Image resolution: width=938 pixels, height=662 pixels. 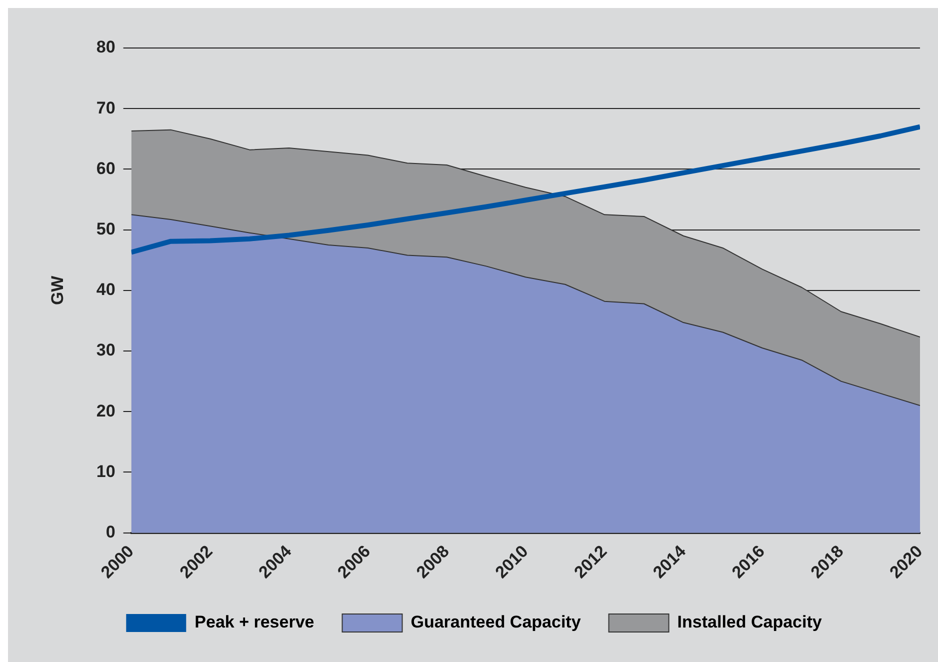 I want to click on y-tick-label: 80, so click(x=106, y=47).